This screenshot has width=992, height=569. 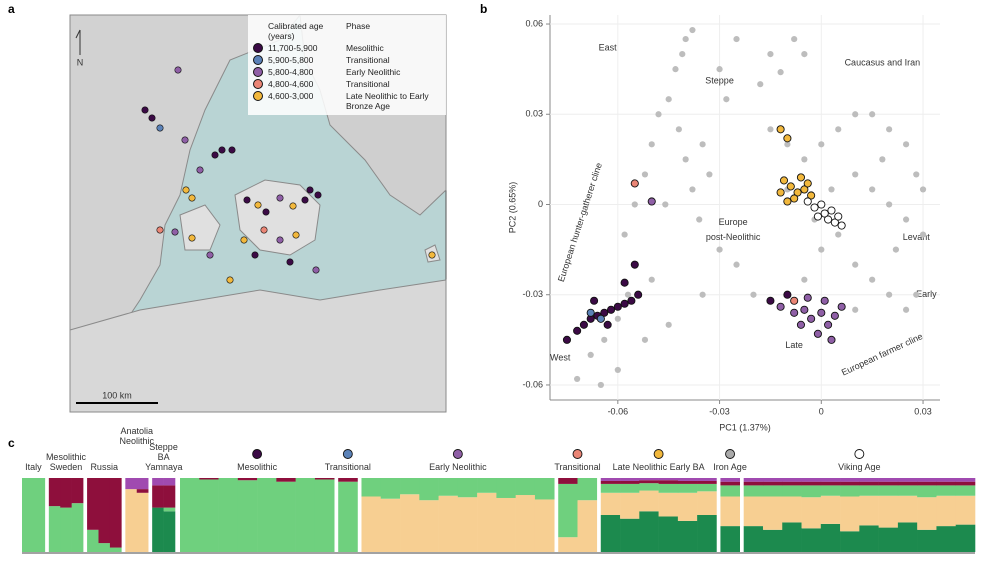 I want to click on legend-phase: Late Neolithic to Early Bronze Age, so click(x=387, y=101).